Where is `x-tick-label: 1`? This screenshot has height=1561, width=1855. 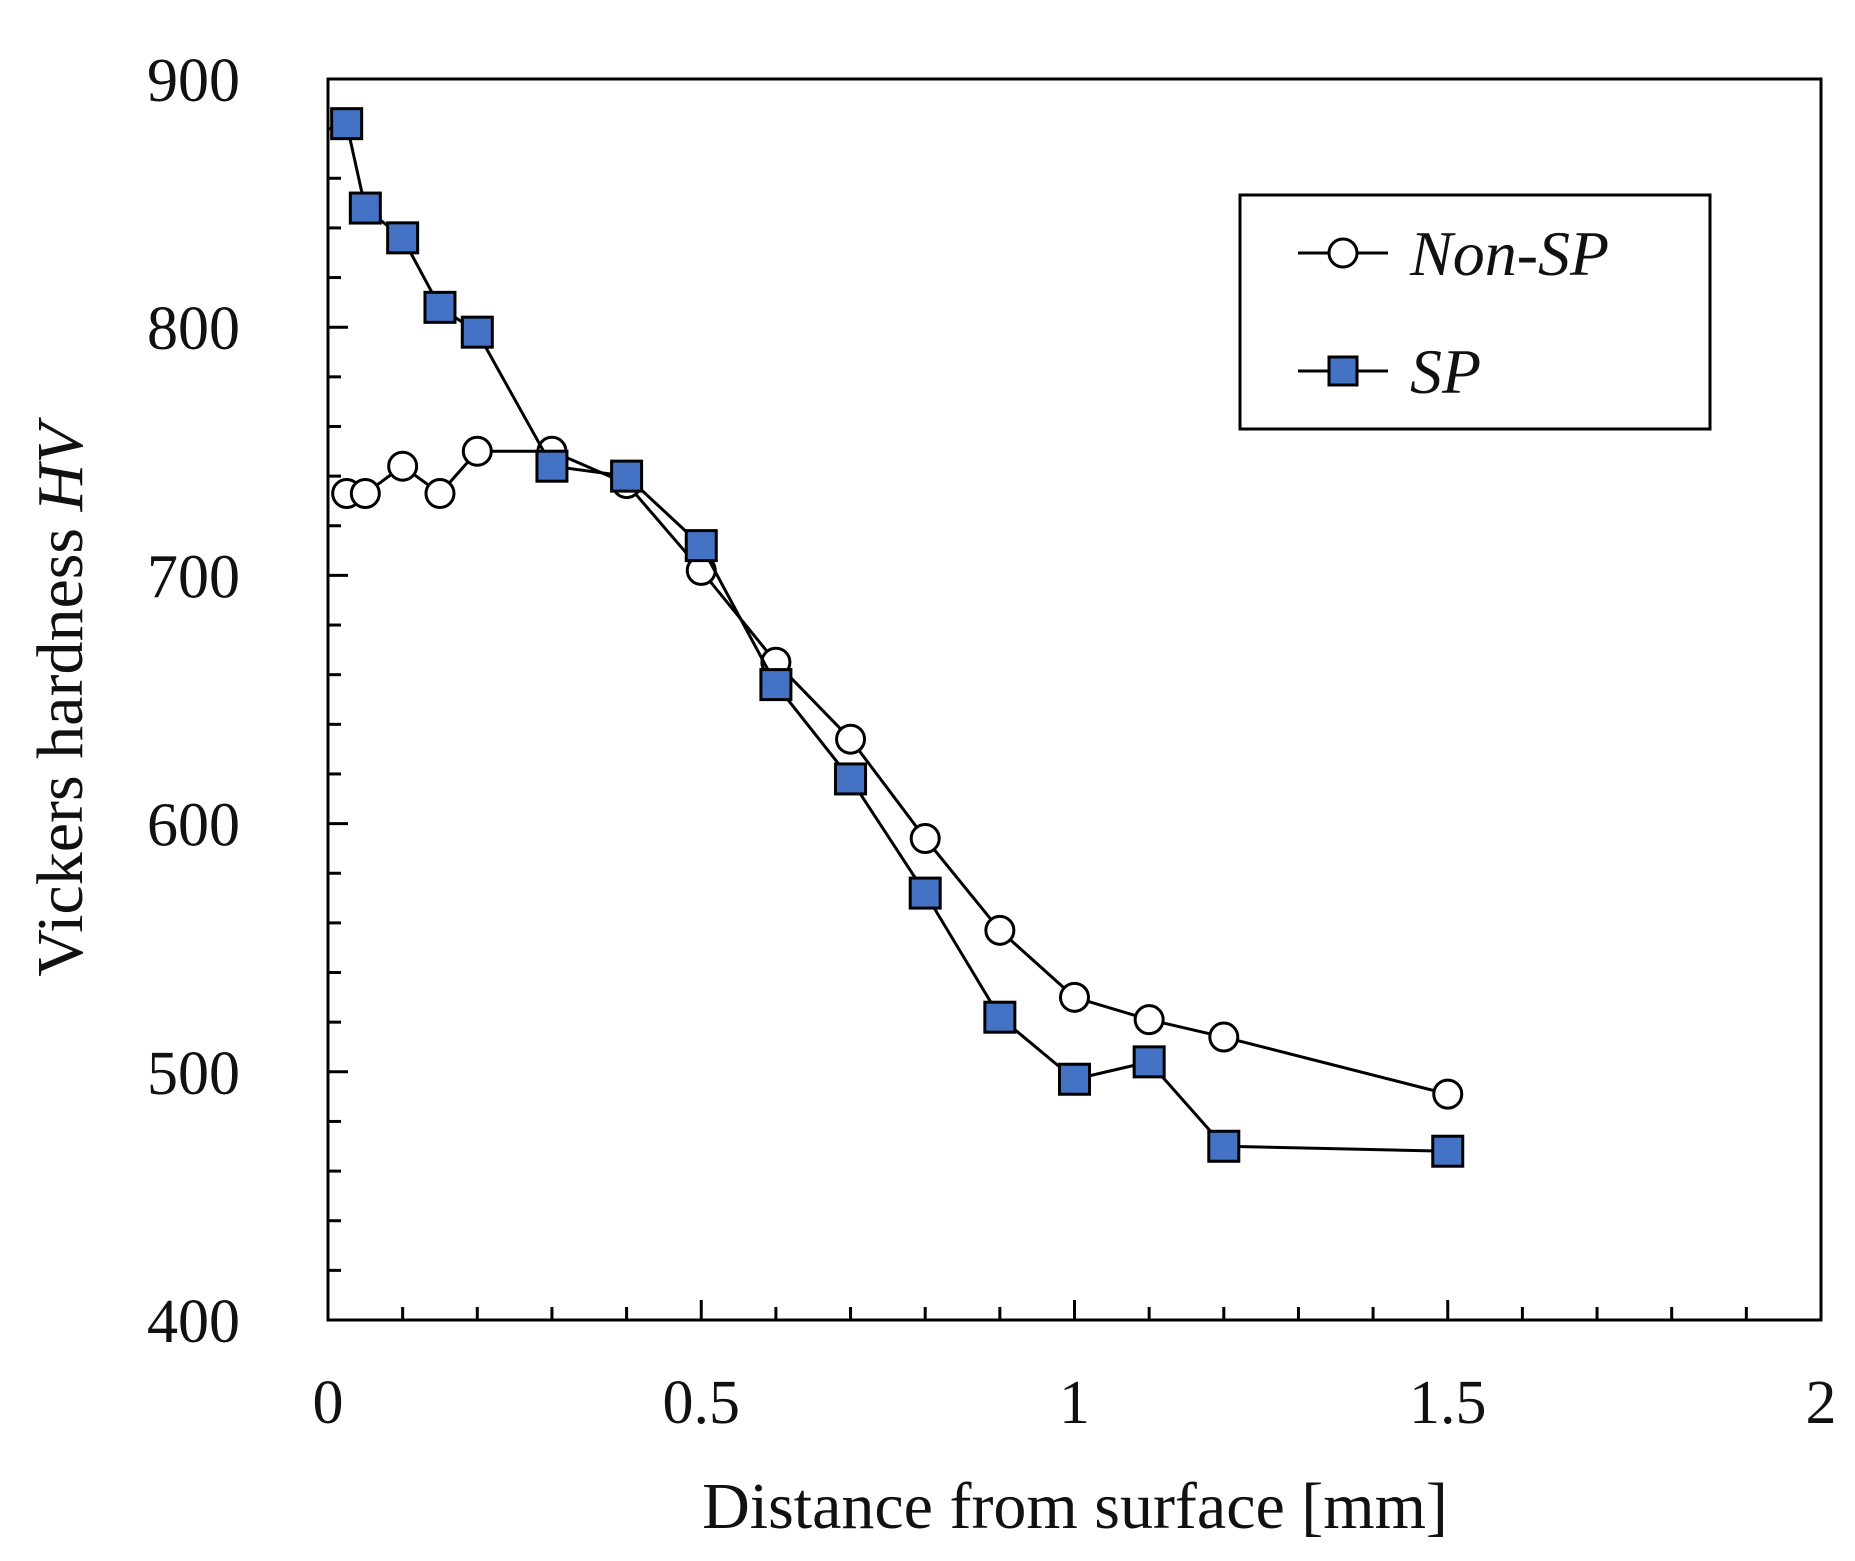 x-tick-label: 1 is located at coordinates (1074, 1403).